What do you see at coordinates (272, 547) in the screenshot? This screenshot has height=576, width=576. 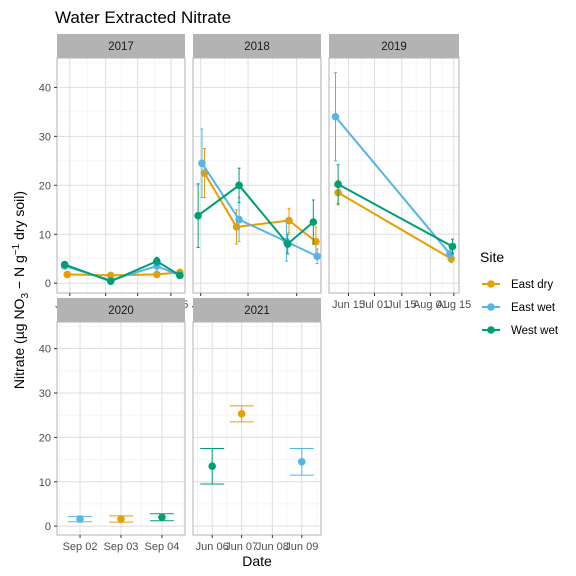 I see `x-tick-label: Jun 08` at bounding box center [272, 547].